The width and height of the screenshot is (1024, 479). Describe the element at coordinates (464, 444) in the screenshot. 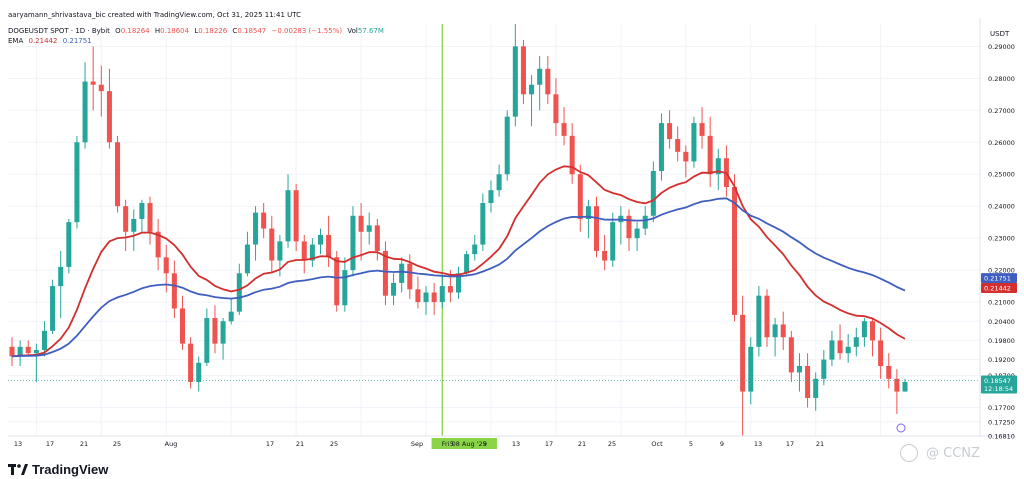

I see `date-marker-label: Fri 08 Aug '25` at that location.